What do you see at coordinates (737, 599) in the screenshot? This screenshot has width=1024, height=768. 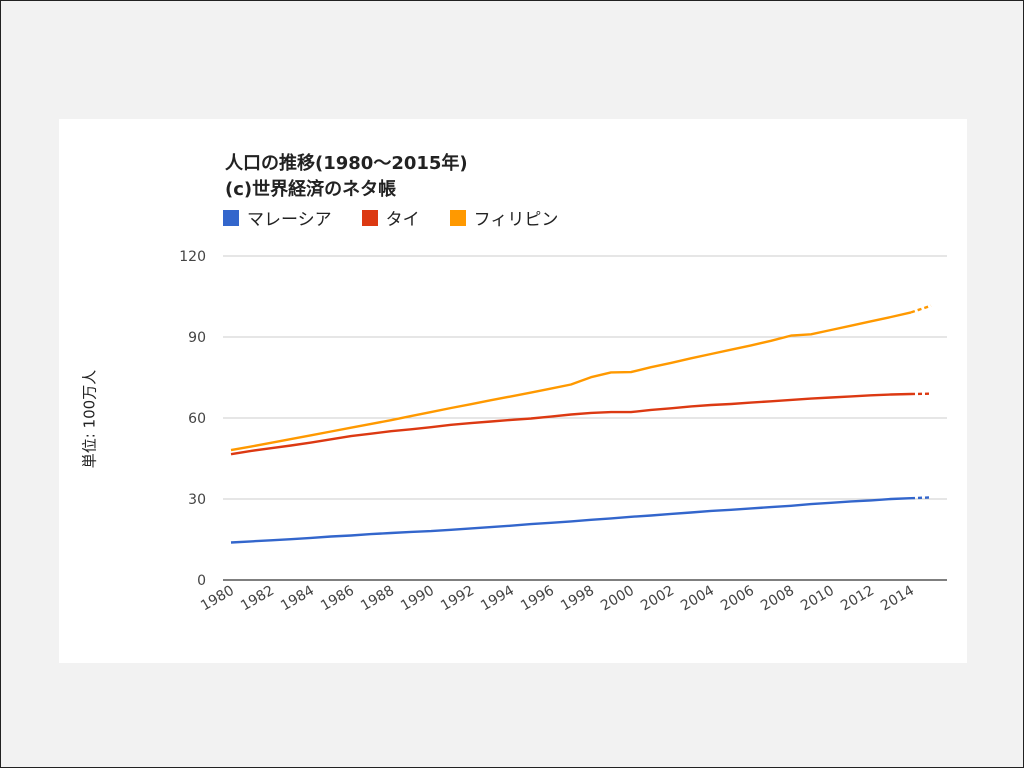 I see `x-tick-label-2006: 2006` at bounding box center [737, 599].